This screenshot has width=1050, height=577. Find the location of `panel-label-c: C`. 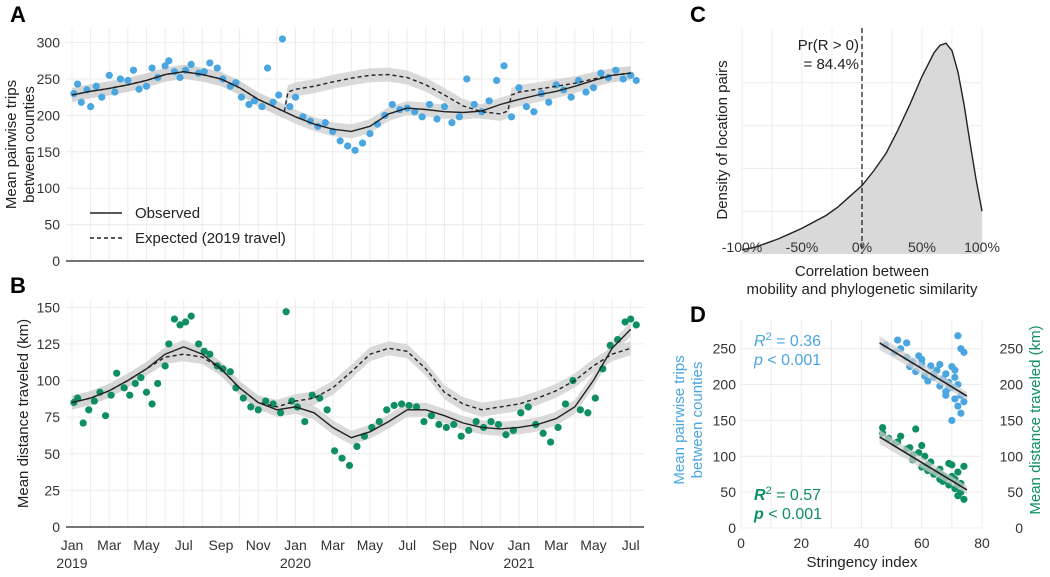

panel-label-c: C is located at coordinates (698, 14).